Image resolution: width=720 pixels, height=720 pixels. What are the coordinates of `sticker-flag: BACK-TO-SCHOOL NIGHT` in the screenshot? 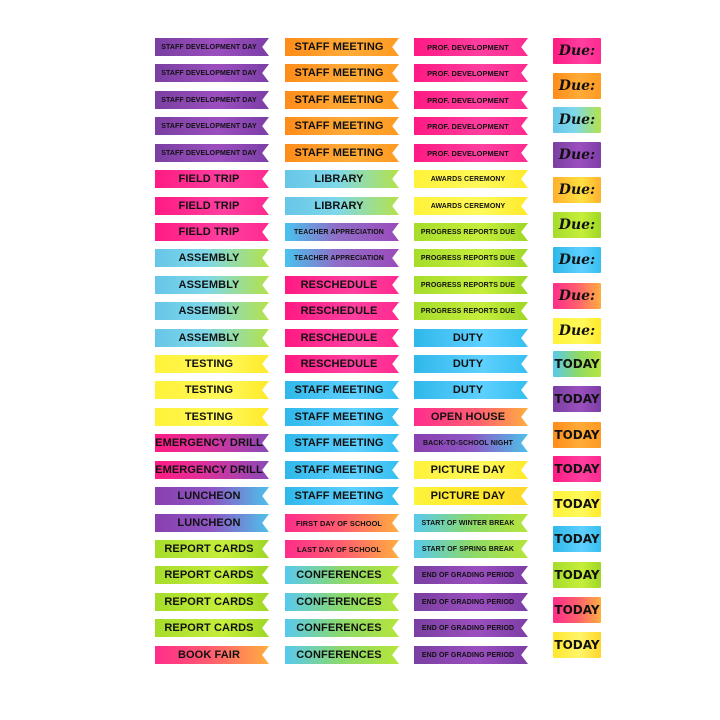 It's located at (471, 443).